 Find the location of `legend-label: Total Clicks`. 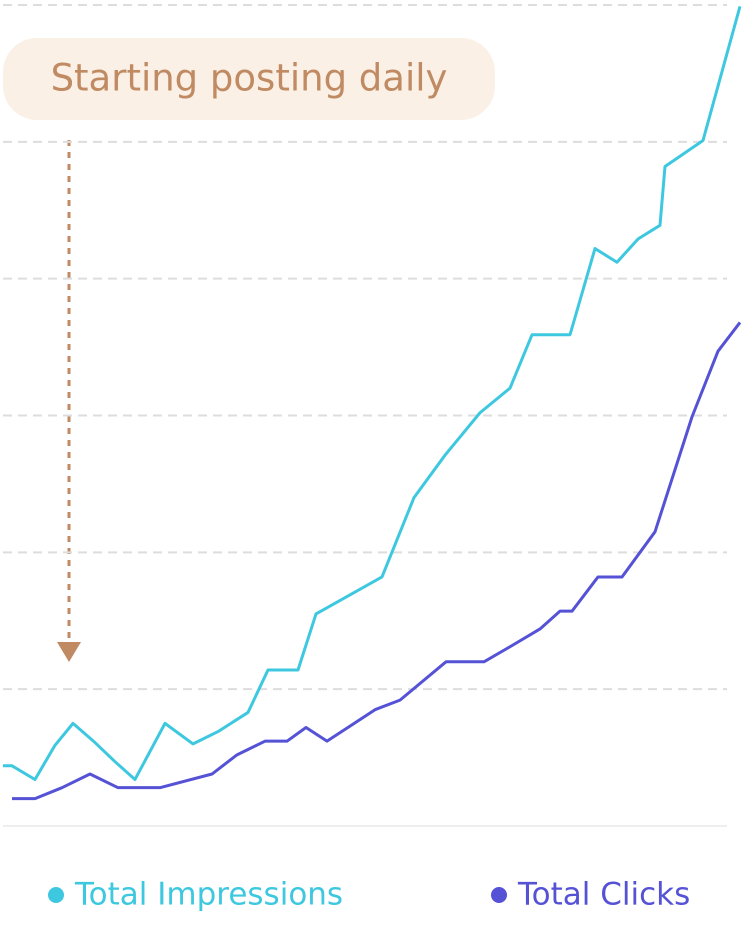

legend-label: Total Clicks is located at coordinates (603, 895).